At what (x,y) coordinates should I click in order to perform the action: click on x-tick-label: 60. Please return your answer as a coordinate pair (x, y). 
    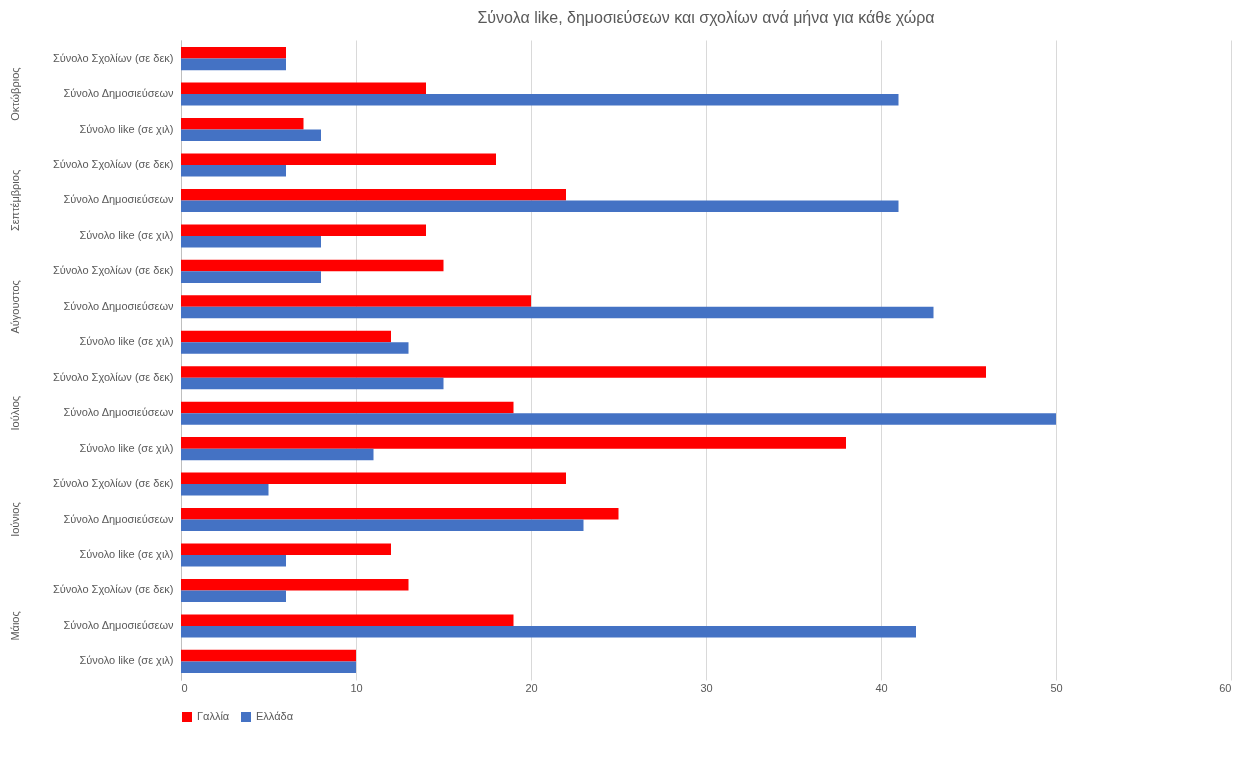
    Looking at the image, I should click on (1225, 687).